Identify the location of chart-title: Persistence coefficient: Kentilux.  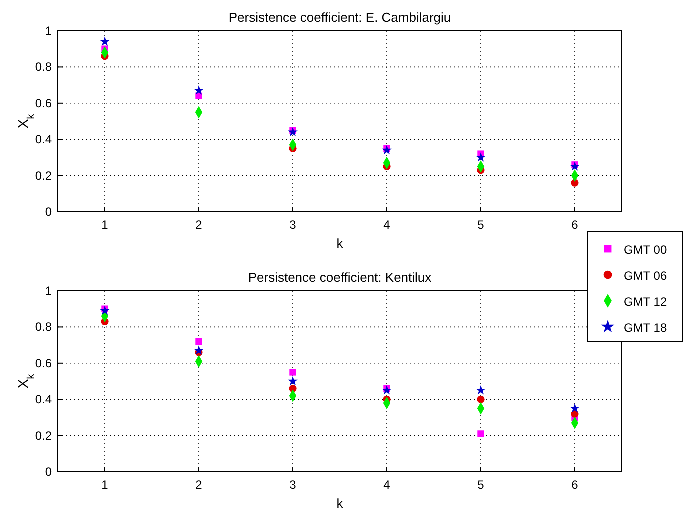
(340, 277).